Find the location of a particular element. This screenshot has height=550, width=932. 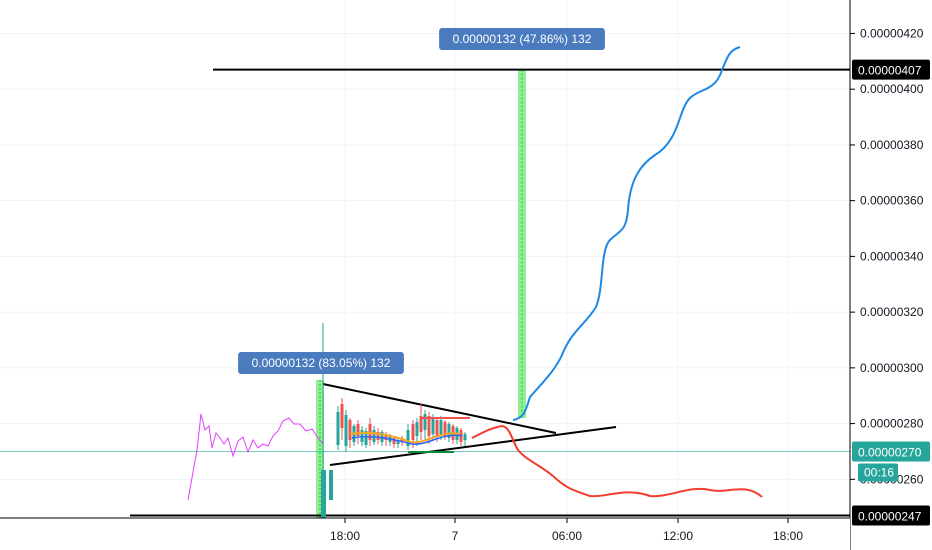

lower-level-tag-label: 0.00000247 is located at coordinates (890, 517).